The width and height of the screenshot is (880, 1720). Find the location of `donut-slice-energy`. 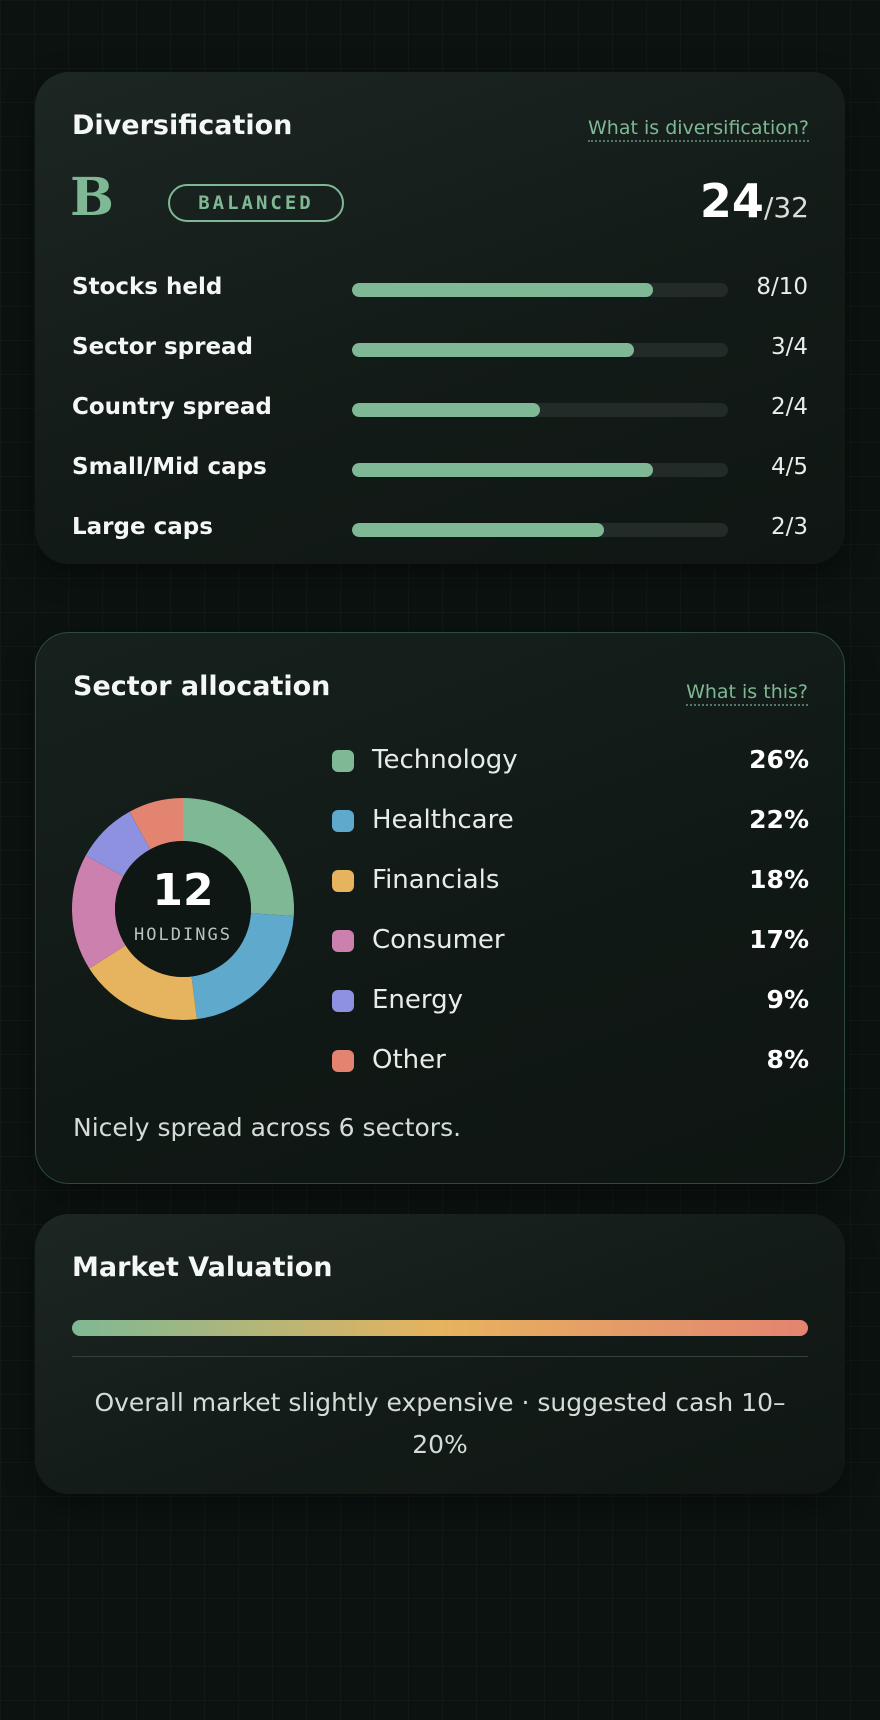

donut-slice-energy is located at coordinates (118, 844).